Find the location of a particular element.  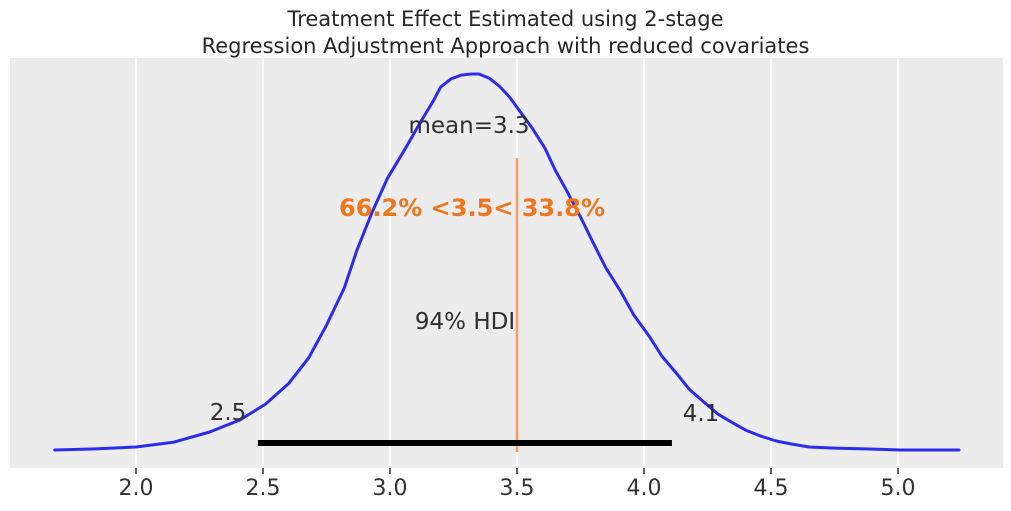

x-tick-label: 2.5 is located at coordinates (263, 488).